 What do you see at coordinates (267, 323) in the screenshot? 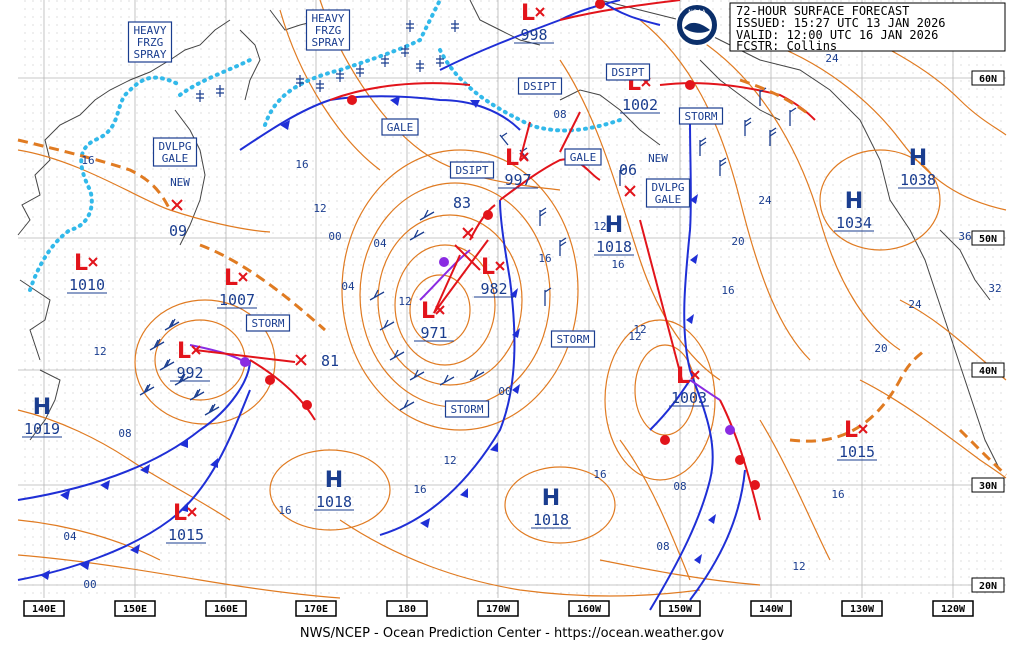
I see `warning-text: STORM` at bounding box center [267, 323].